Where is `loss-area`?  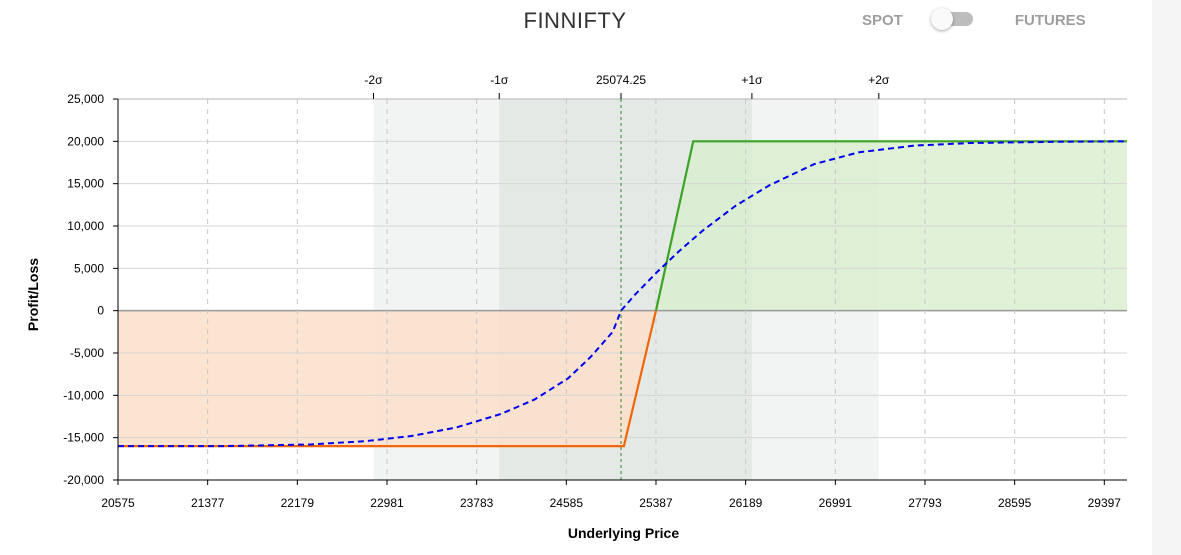
loss-area is located at coordinates (387, 378).